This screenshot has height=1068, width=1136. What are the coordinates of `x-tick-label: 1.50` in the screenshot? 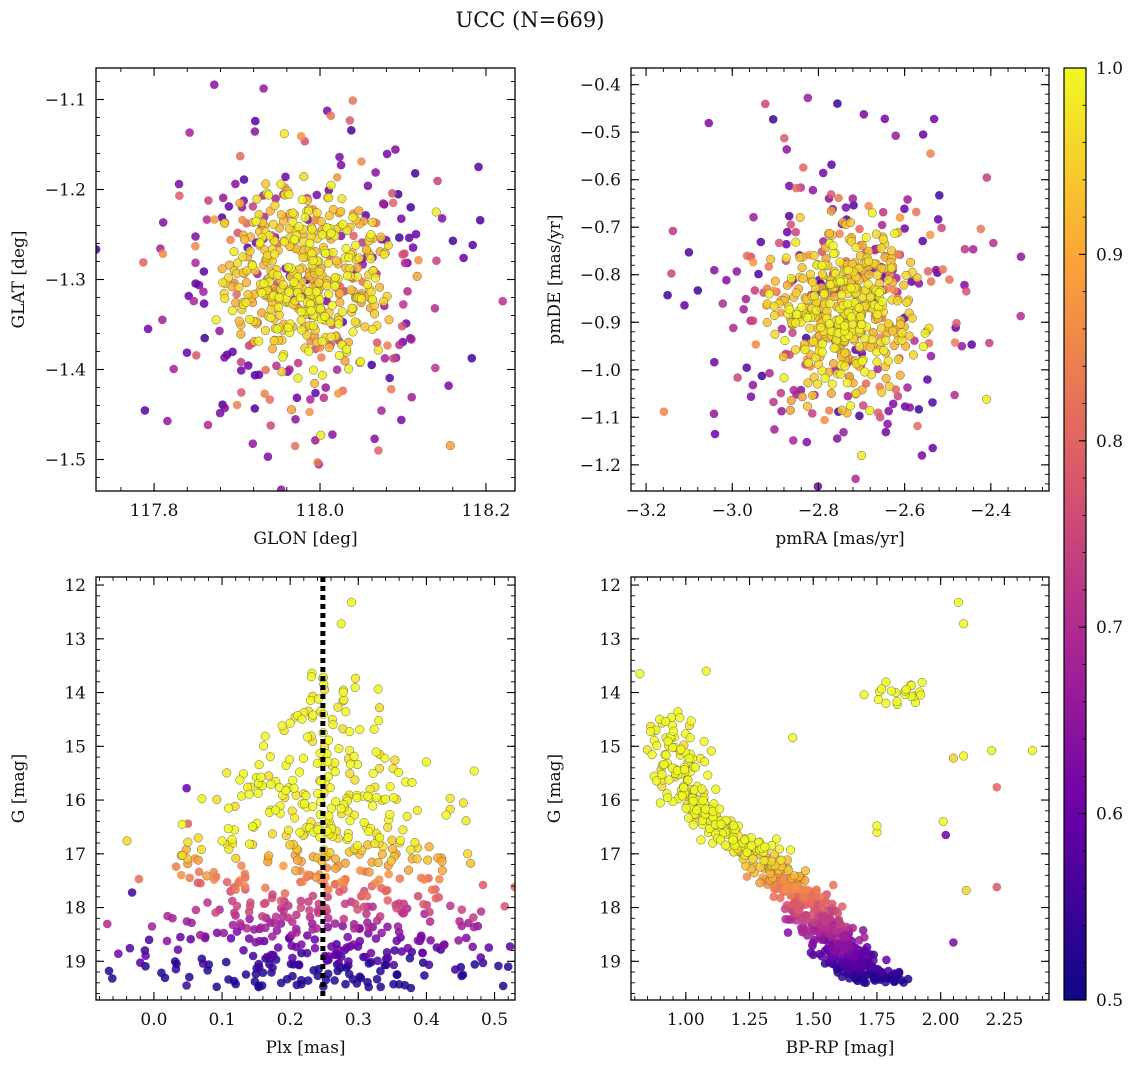 It's located at (813, 1020).